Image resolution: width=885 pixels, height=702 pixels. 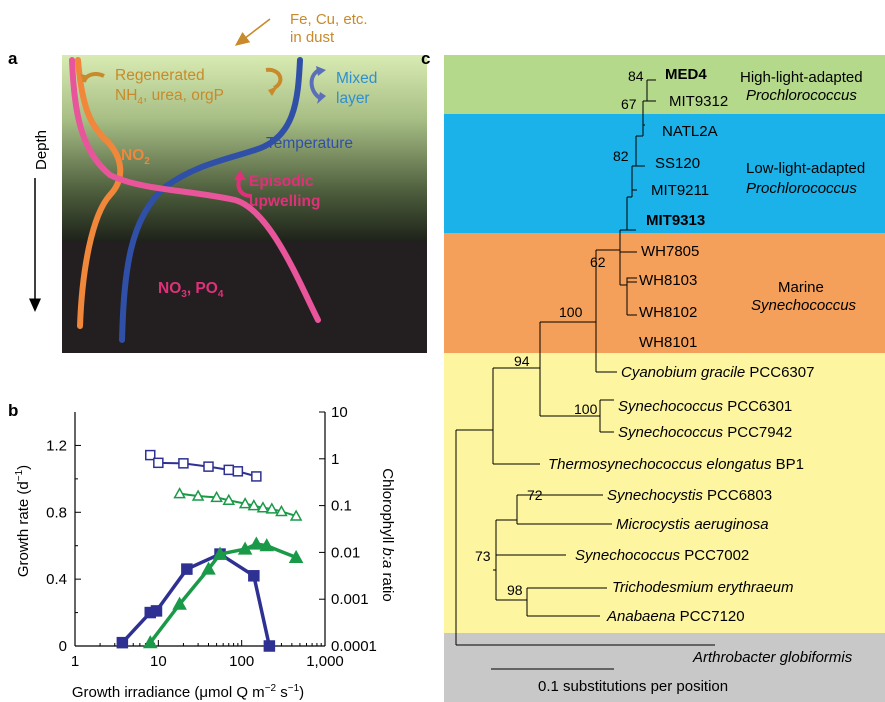 What do you see at coordinates (158, 661) in the screenshot?
I see `x-tick-label: 10` at bounding box center [158, 661].